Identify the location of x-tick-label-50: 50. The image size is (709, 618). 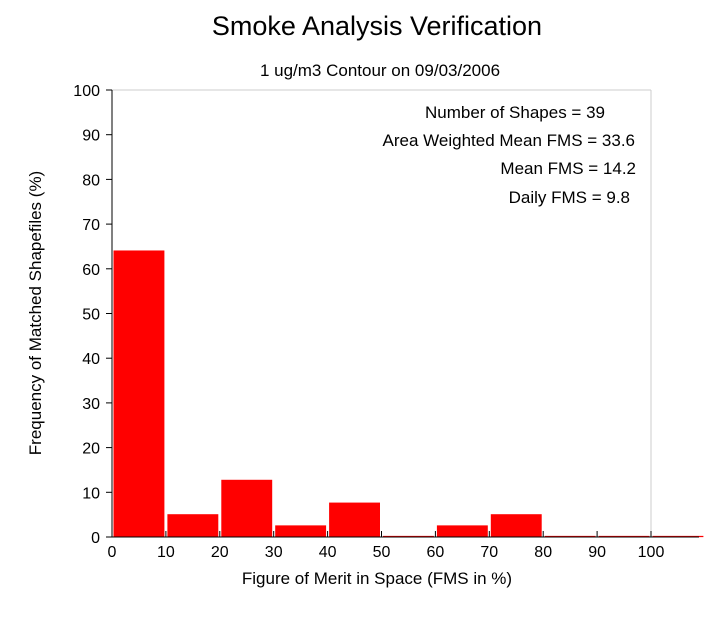
(382, 552).